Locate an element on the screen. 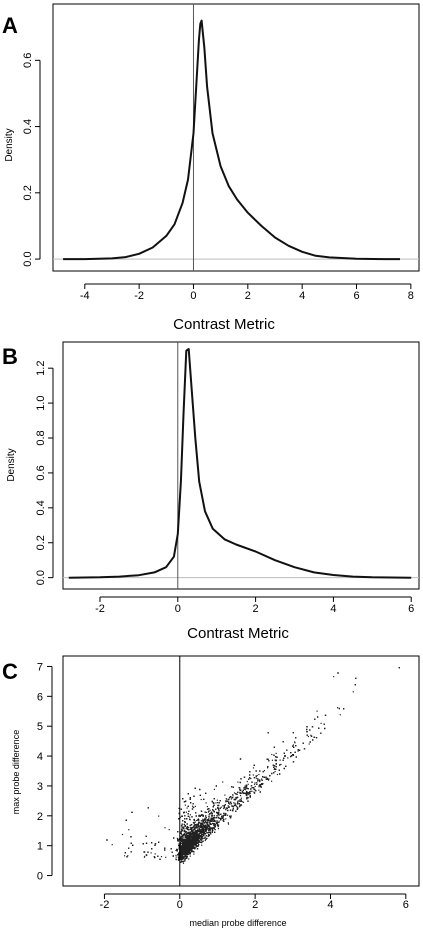  c-x-tick-label: -2 is located at coordinates (105, 905).